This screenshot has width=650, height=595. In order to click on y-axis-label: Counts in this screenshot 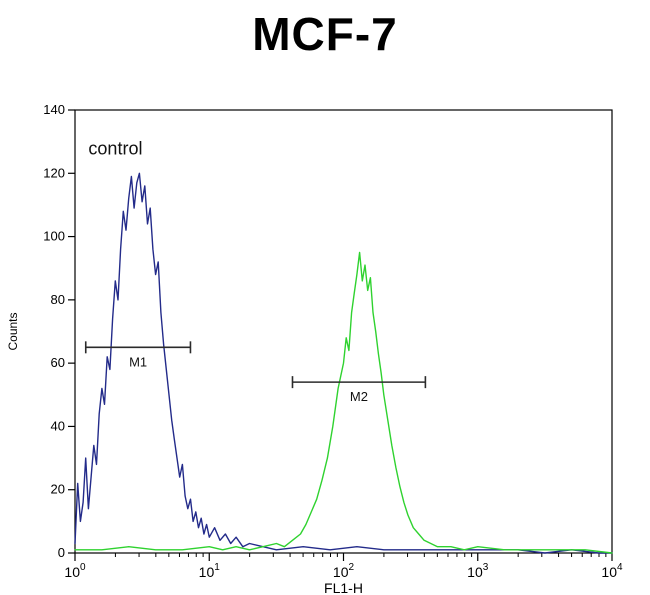, I will do `click(13, 331)`.